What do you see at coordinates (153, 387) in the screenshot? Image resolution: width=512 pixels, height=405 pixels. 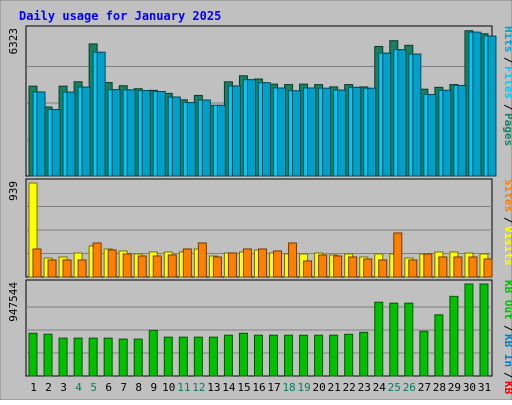 I see `x-tick-label: 9` at bounding box center [153, 387].